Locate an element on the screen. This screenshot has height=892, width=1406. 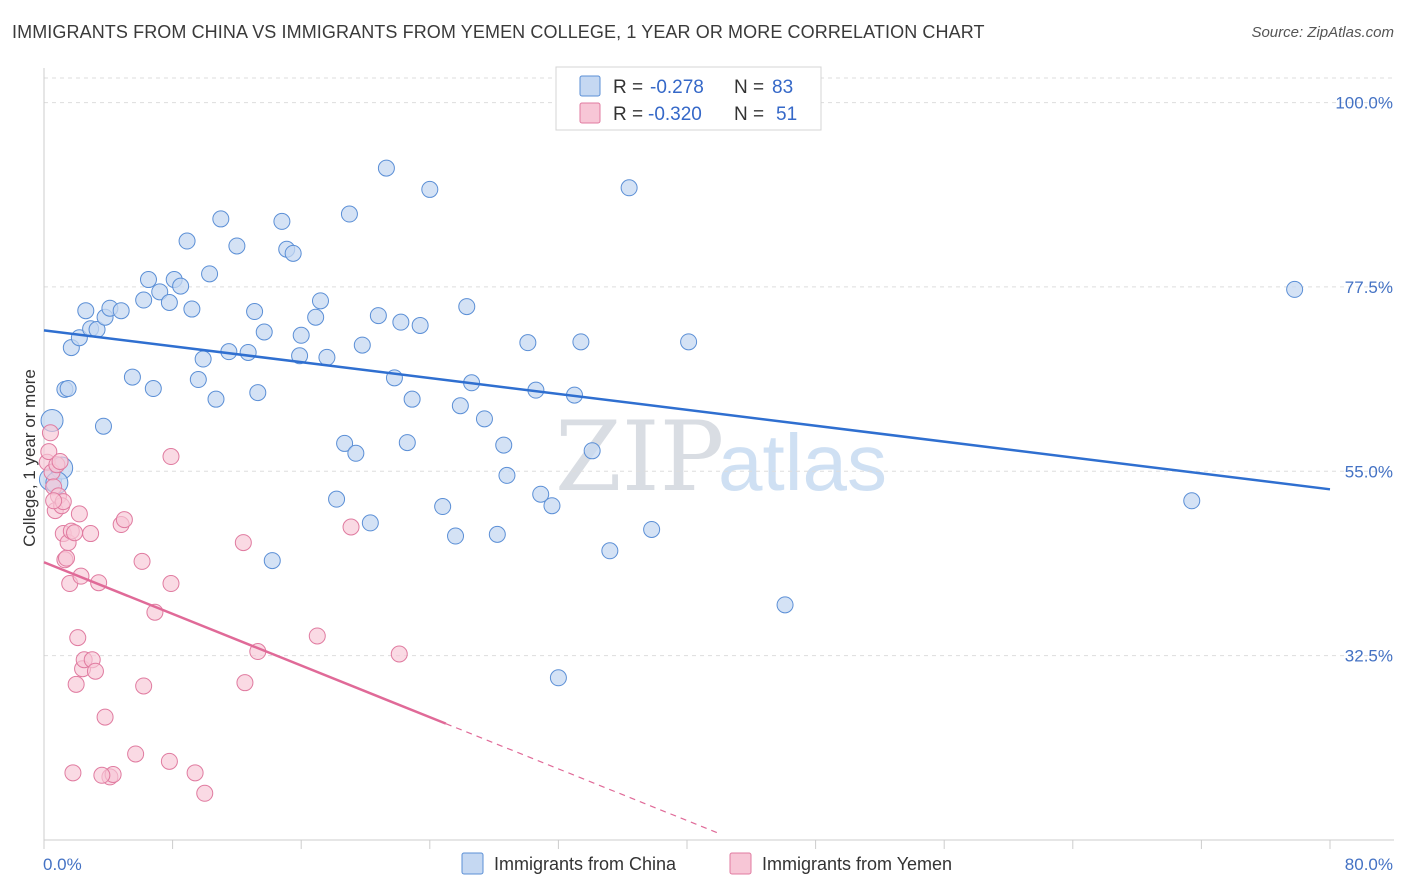
legend-swatch-china is located at coordinates (590, 86).